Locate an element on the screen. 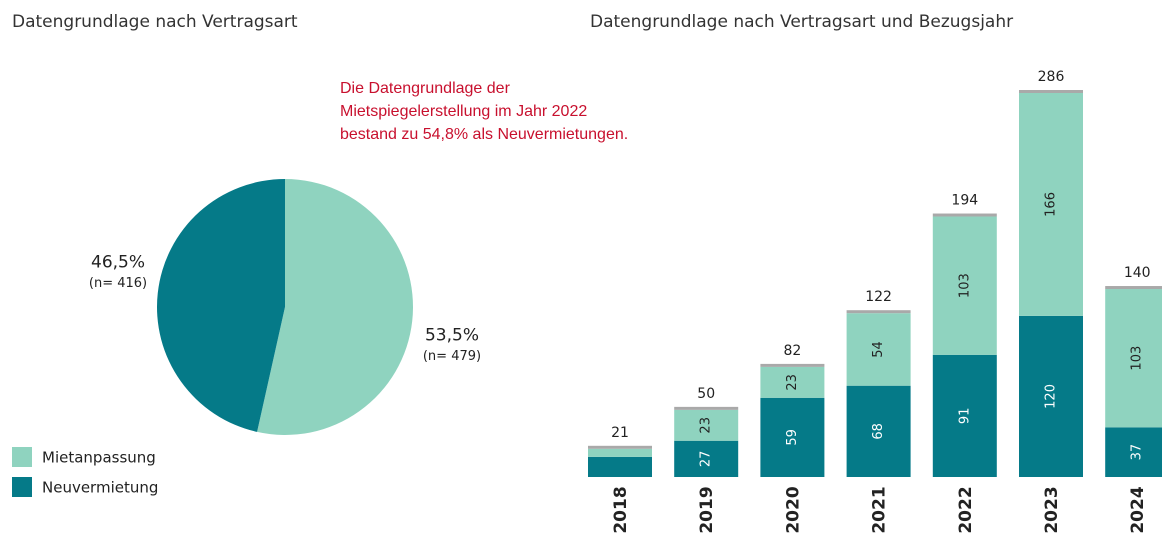  segment-label: 54 is located at coordinates (878, 349).